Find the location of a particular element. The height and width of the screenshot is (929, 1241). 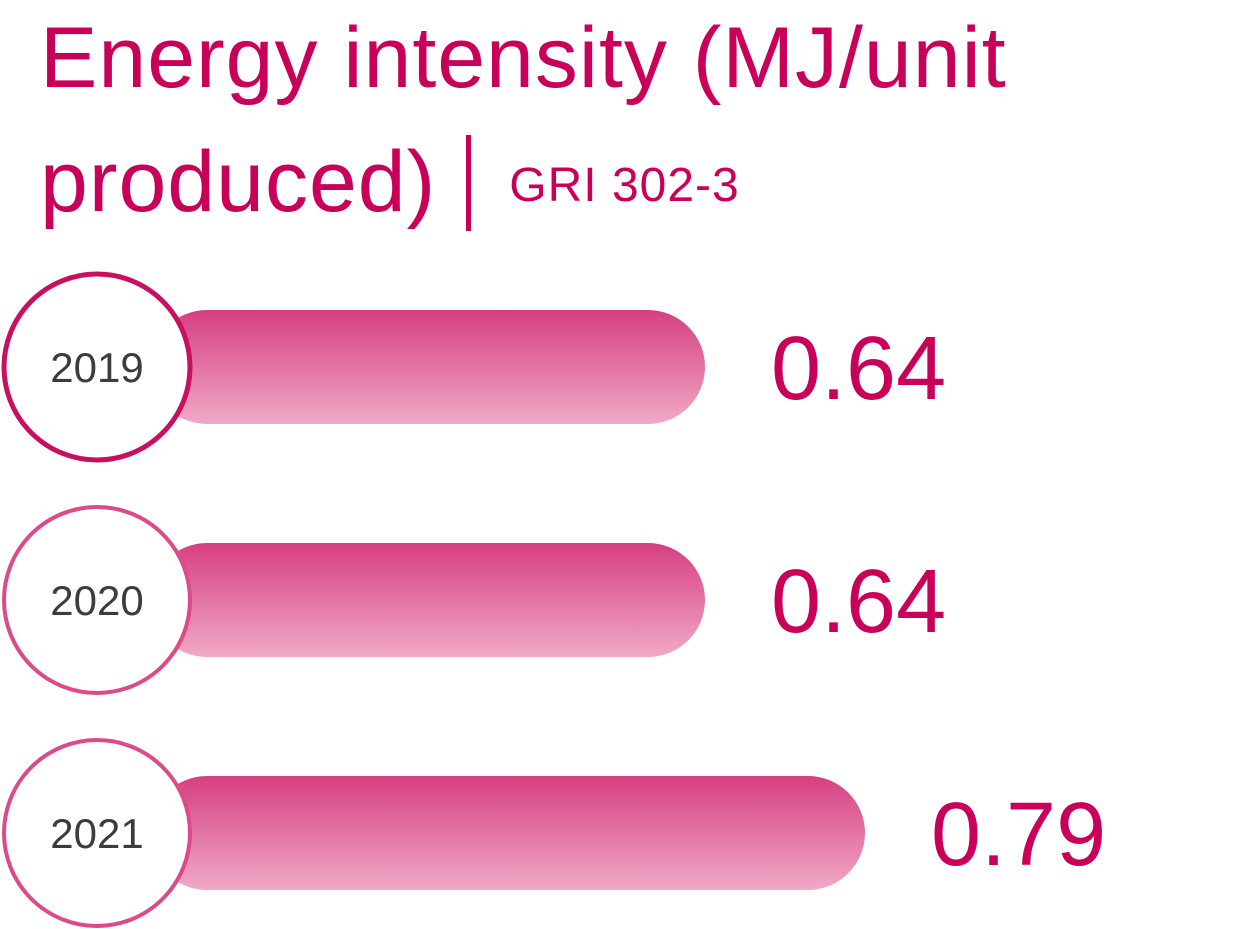

title-line-2-wrapper: produced) GRI 302-3 is located at coordinates (630, 184).